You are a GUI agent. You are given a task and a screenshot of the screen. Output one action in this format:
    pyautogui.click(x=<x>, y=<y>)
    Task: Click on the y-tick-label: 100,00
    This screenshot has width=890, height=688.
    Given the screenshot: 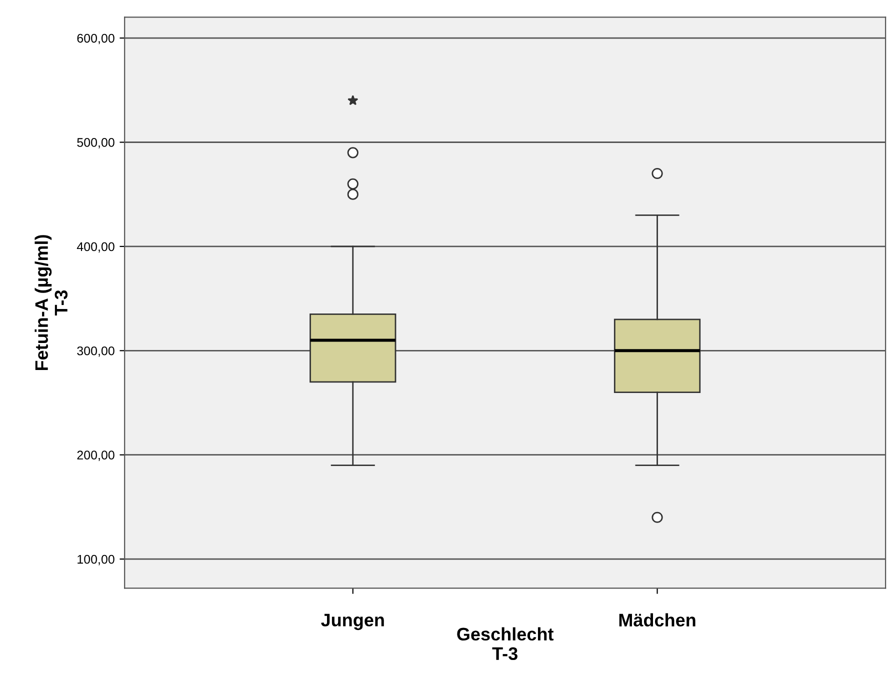 What is the action you would take?
    pyautogui.click(x=96, y=560)
    